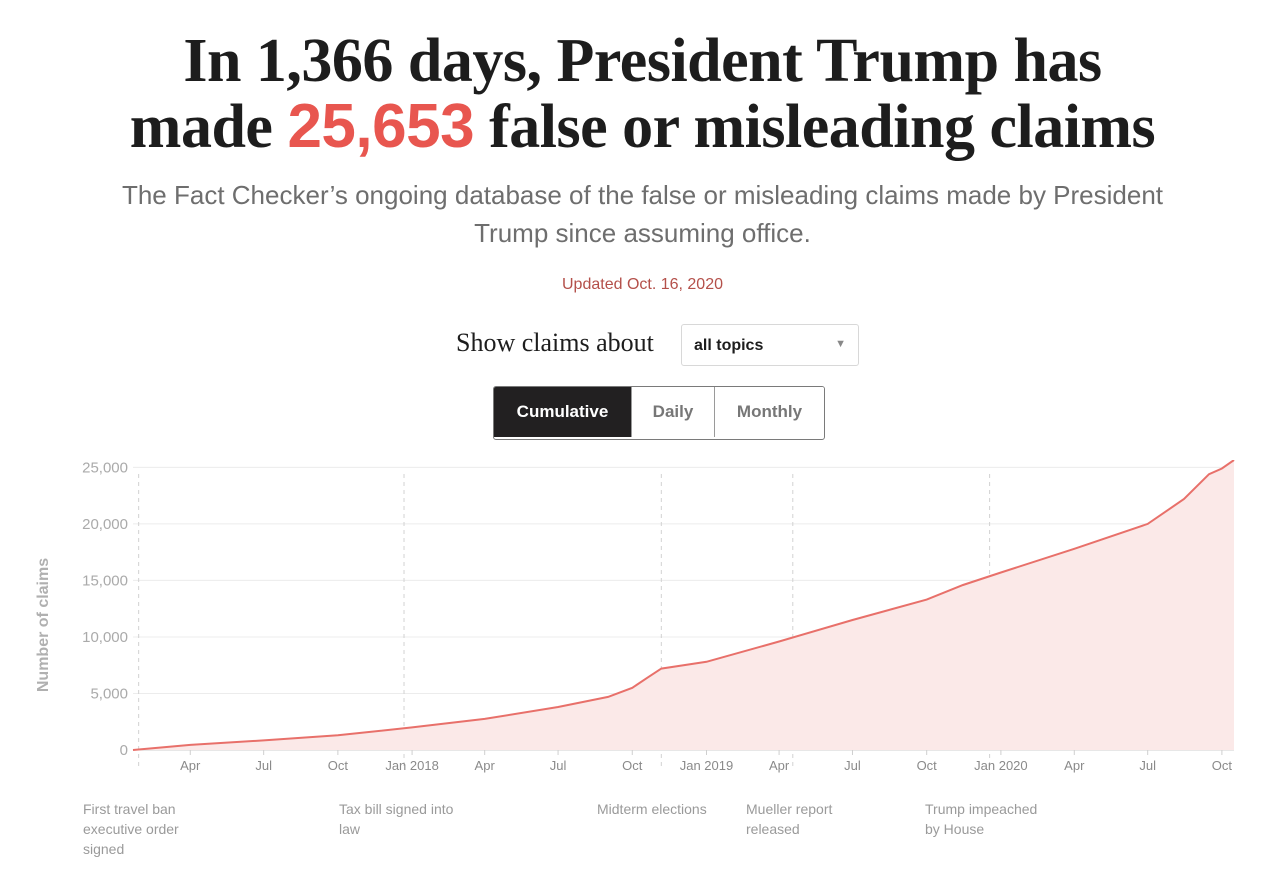  I want to click on y-tick-label: 0, so click(124, 750).